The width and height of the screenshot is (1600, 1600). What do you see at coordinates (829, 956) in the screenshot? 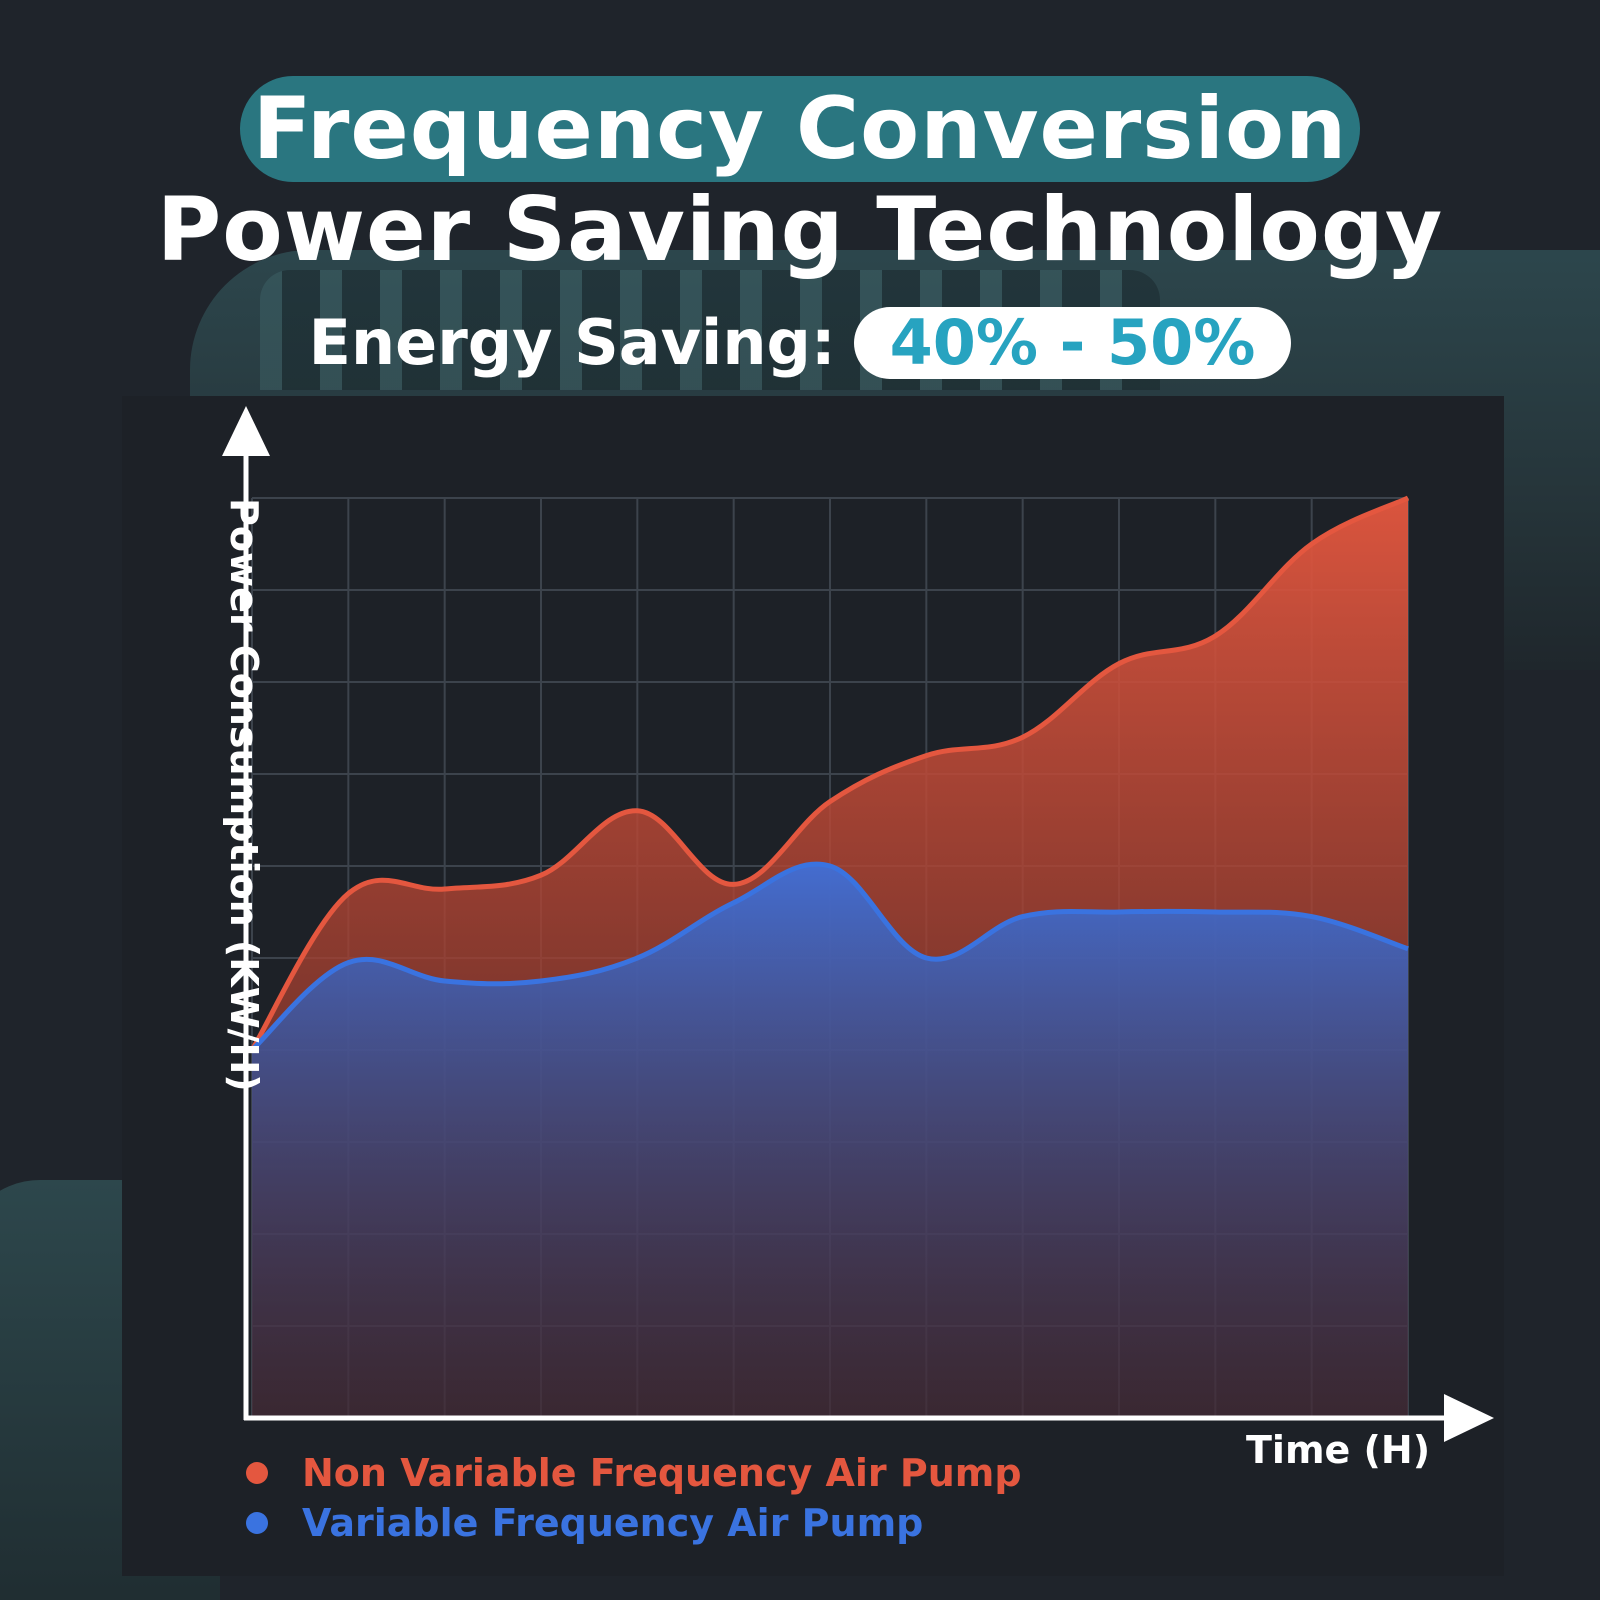
I see `series-variable-line` at bounding box center [829, 956].